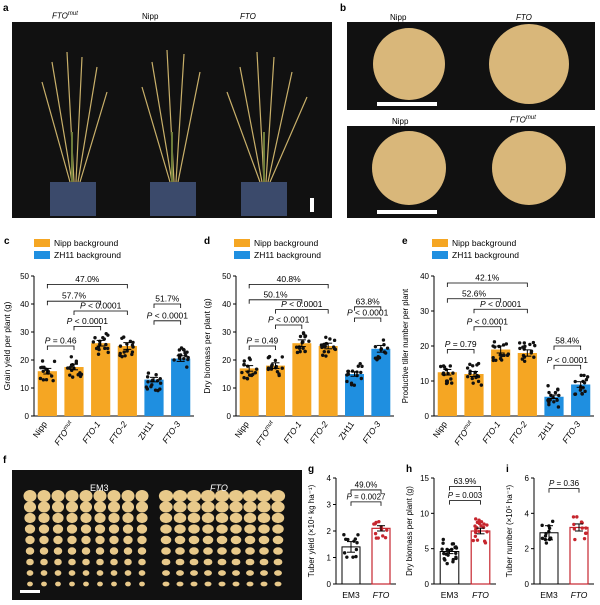 This screenshot has width=600, height=605. What do you see at coordinates (146, 430) in the screenshot?
I see `x-tick-label-4: ZH11` at bounding box center [146, 430].